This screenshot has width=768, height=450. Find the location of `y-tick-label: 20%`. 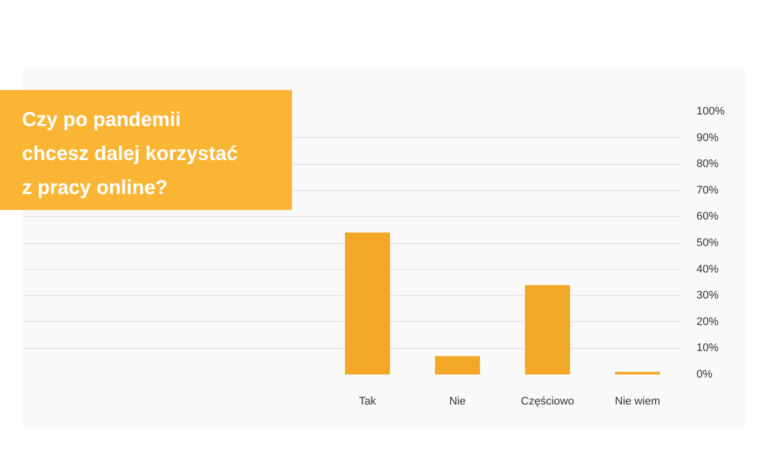

y-tick-label: 20% is located at coordinates (707, 322).